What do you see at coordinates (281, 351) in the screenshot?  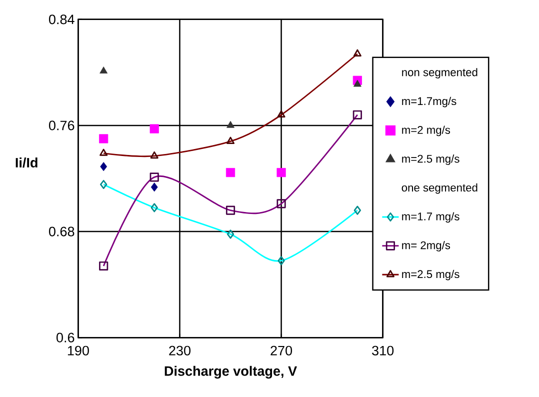 I see `x-tick-label: 270` at bounding box center [281, 351].